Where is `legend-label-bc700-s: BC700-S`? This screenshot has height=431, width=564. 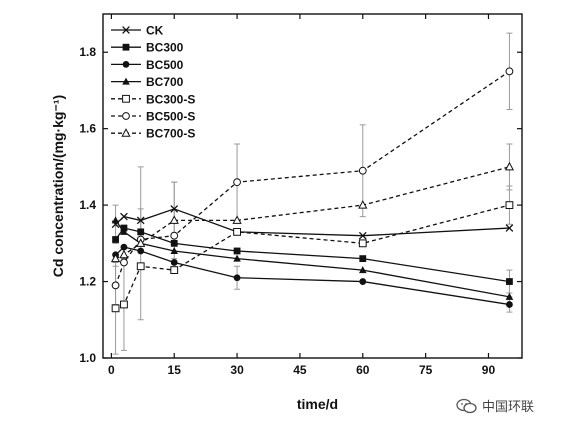 legend-label-bc700-s: BC700-S is located at coordinates (170, 134).